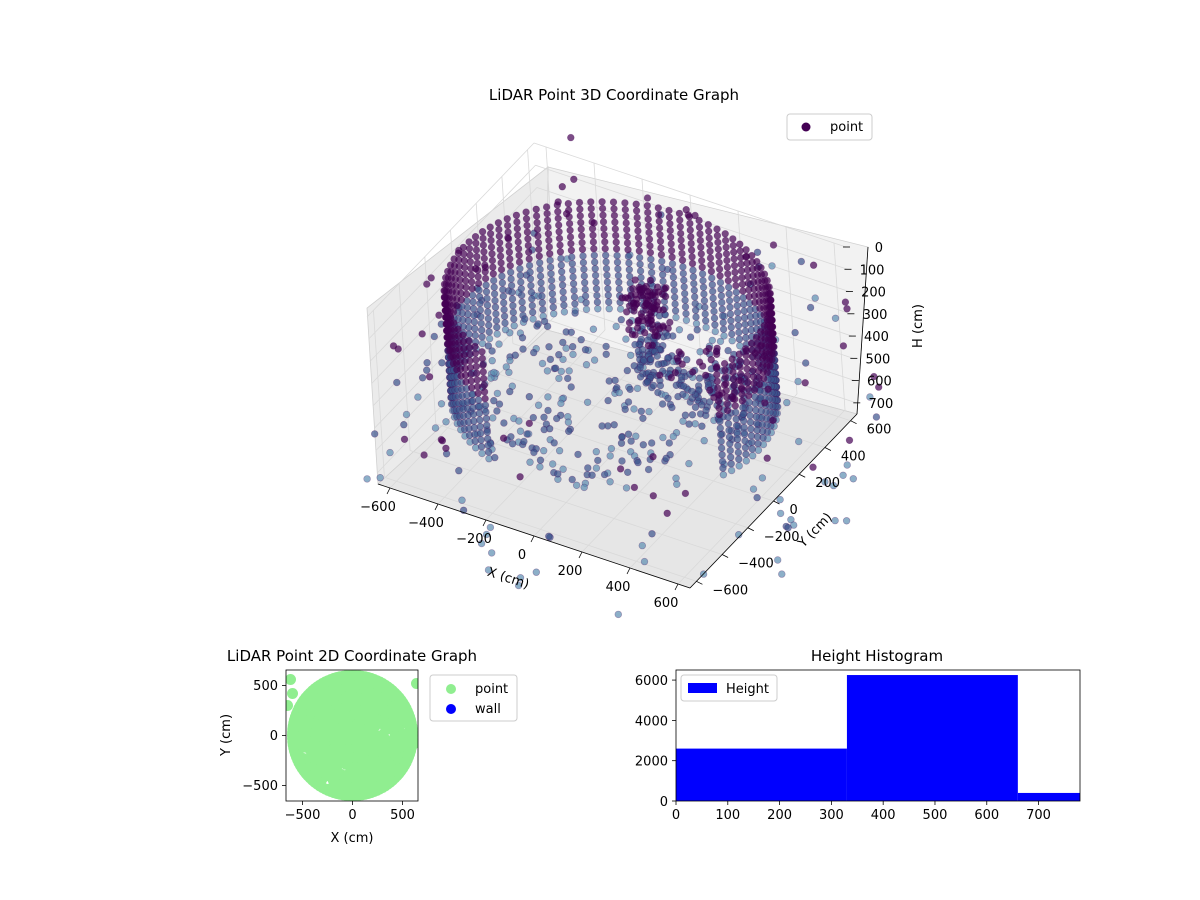  What do you see at coordinates (828, 449) in the screenshot?
I see `y-tick-3d` at bounding box center [828, 449].